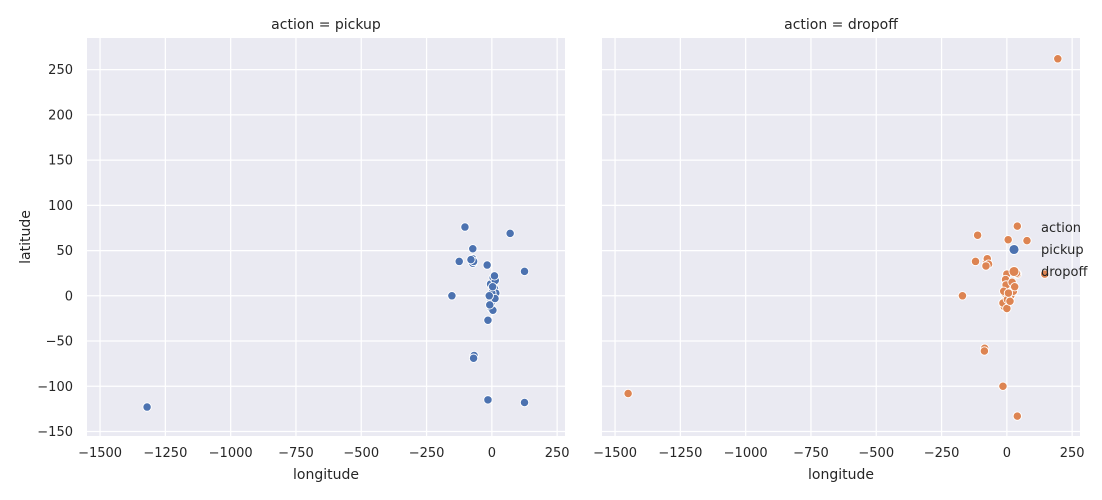  What do you see at coordinates (55, 432) in the screenshot?
I see `y-tick-label: −150` at bounding box center [55, 432].